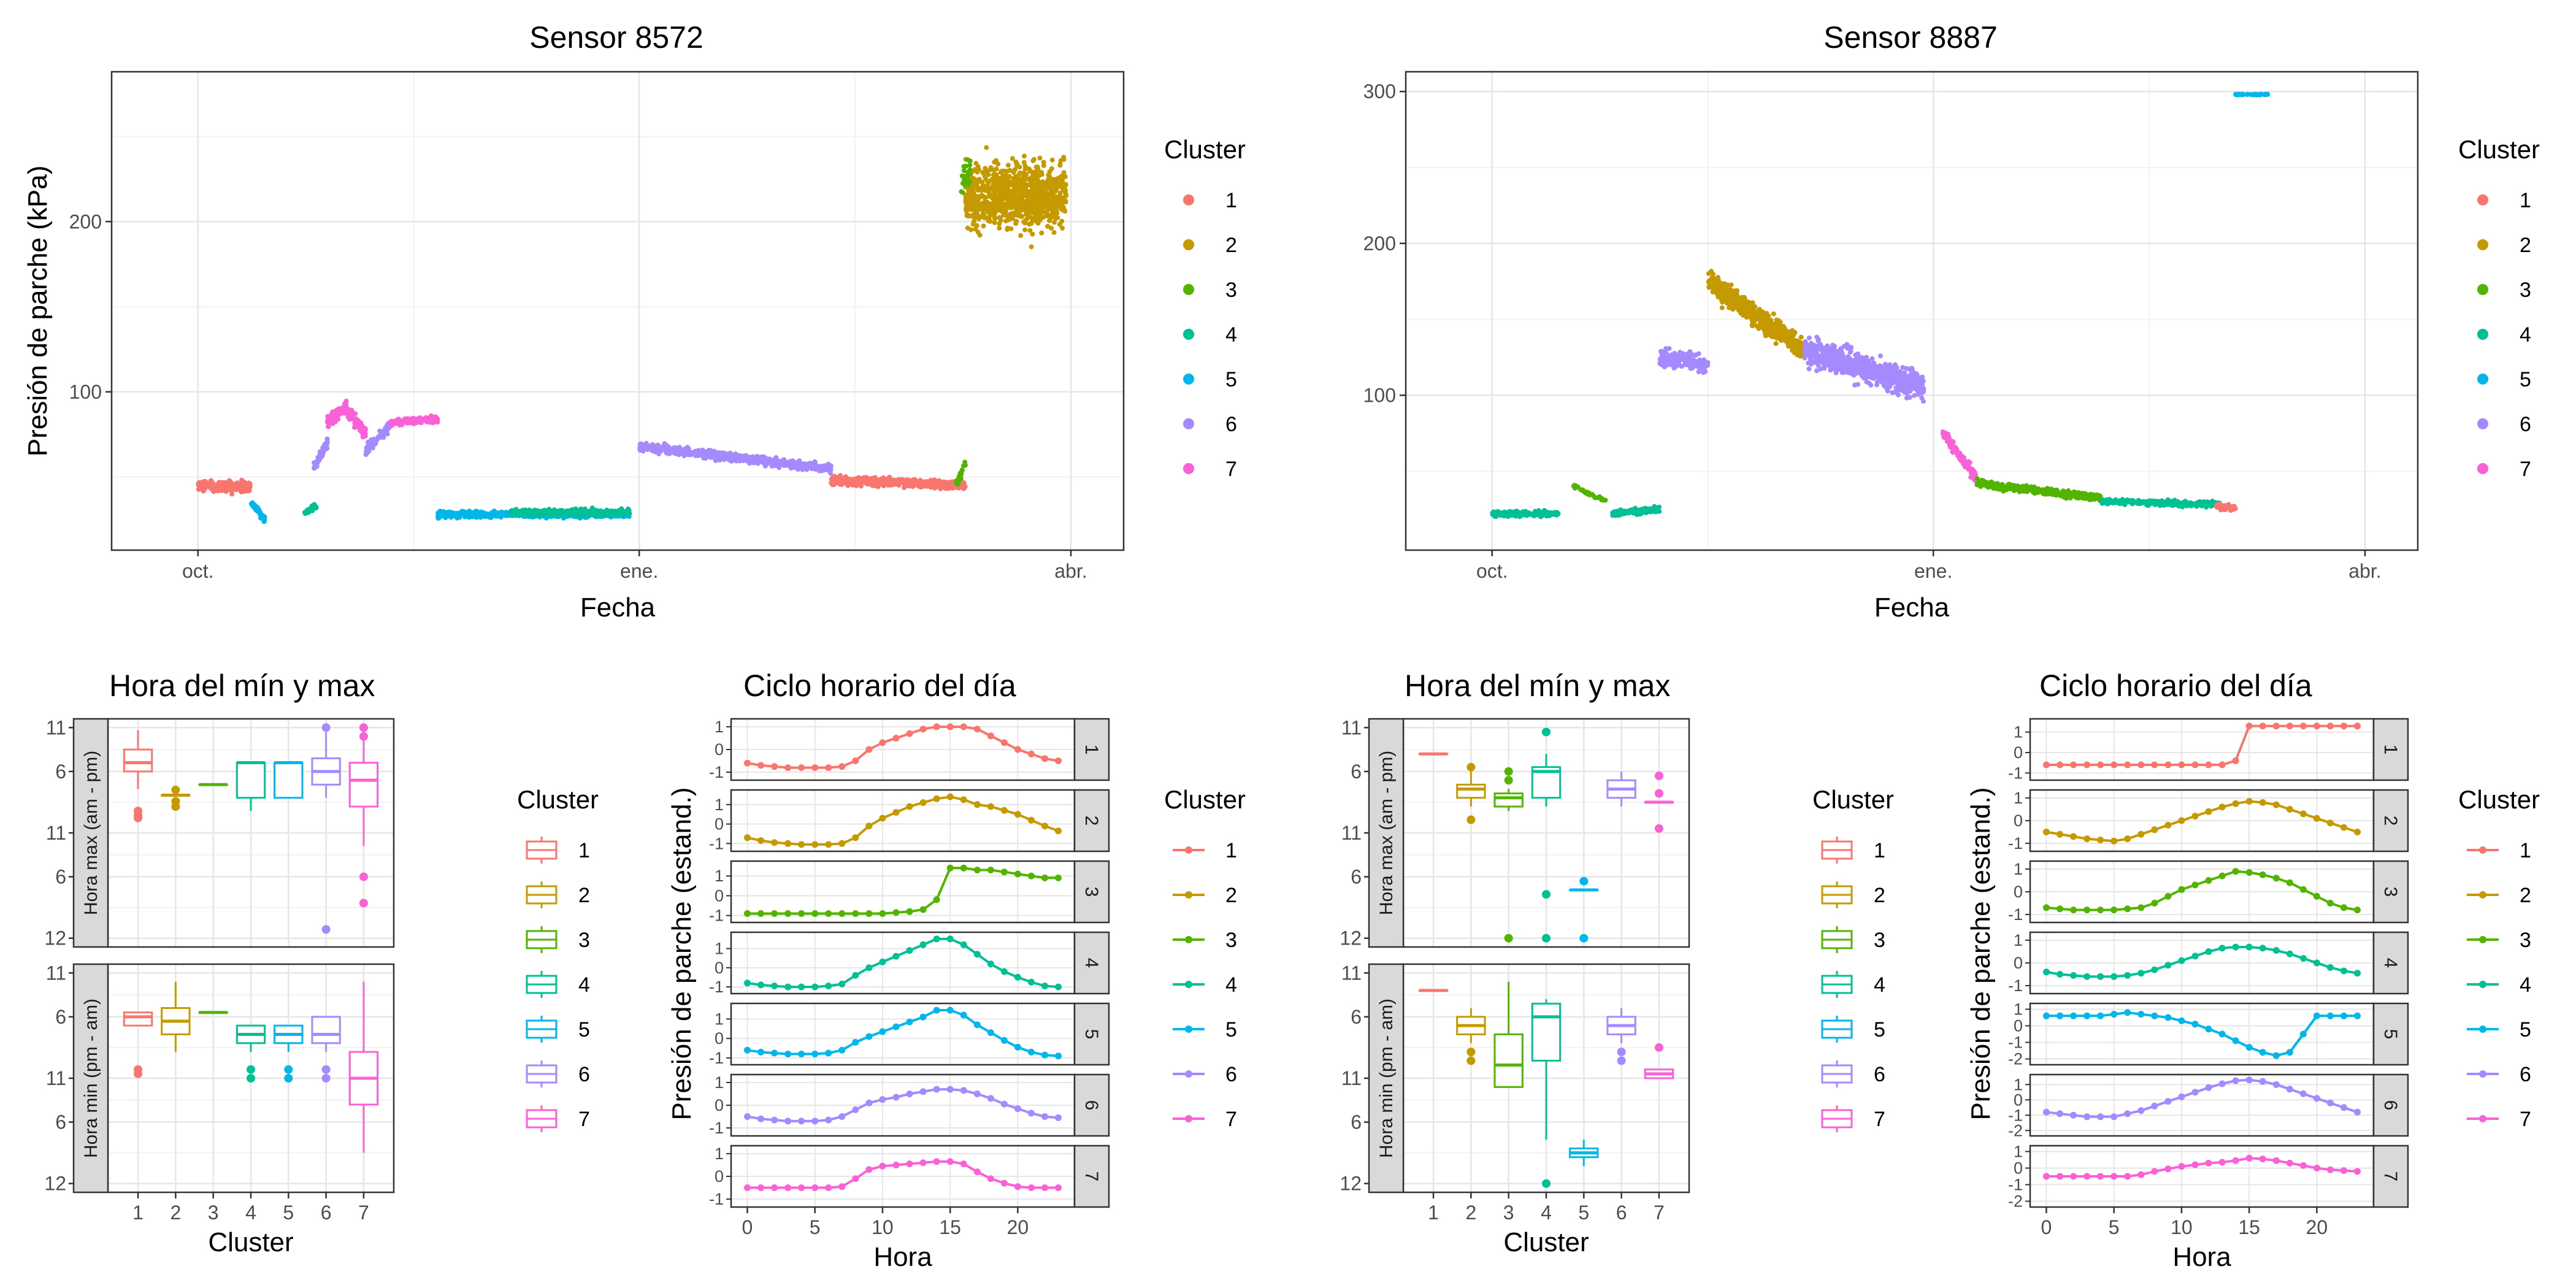 This screenshot has width=2576, height=1288. I want to click on x-tick-label: ene., so click(639, 571).